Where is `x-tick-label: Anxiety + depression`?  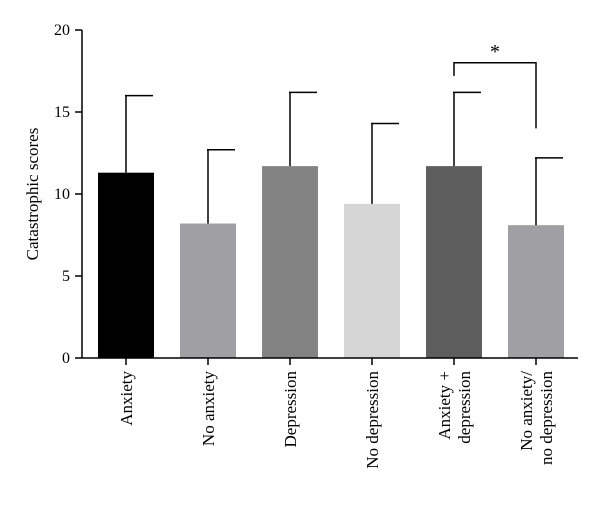
x-tick-label: Anxiety + depression is located at coordinates (454, 407).